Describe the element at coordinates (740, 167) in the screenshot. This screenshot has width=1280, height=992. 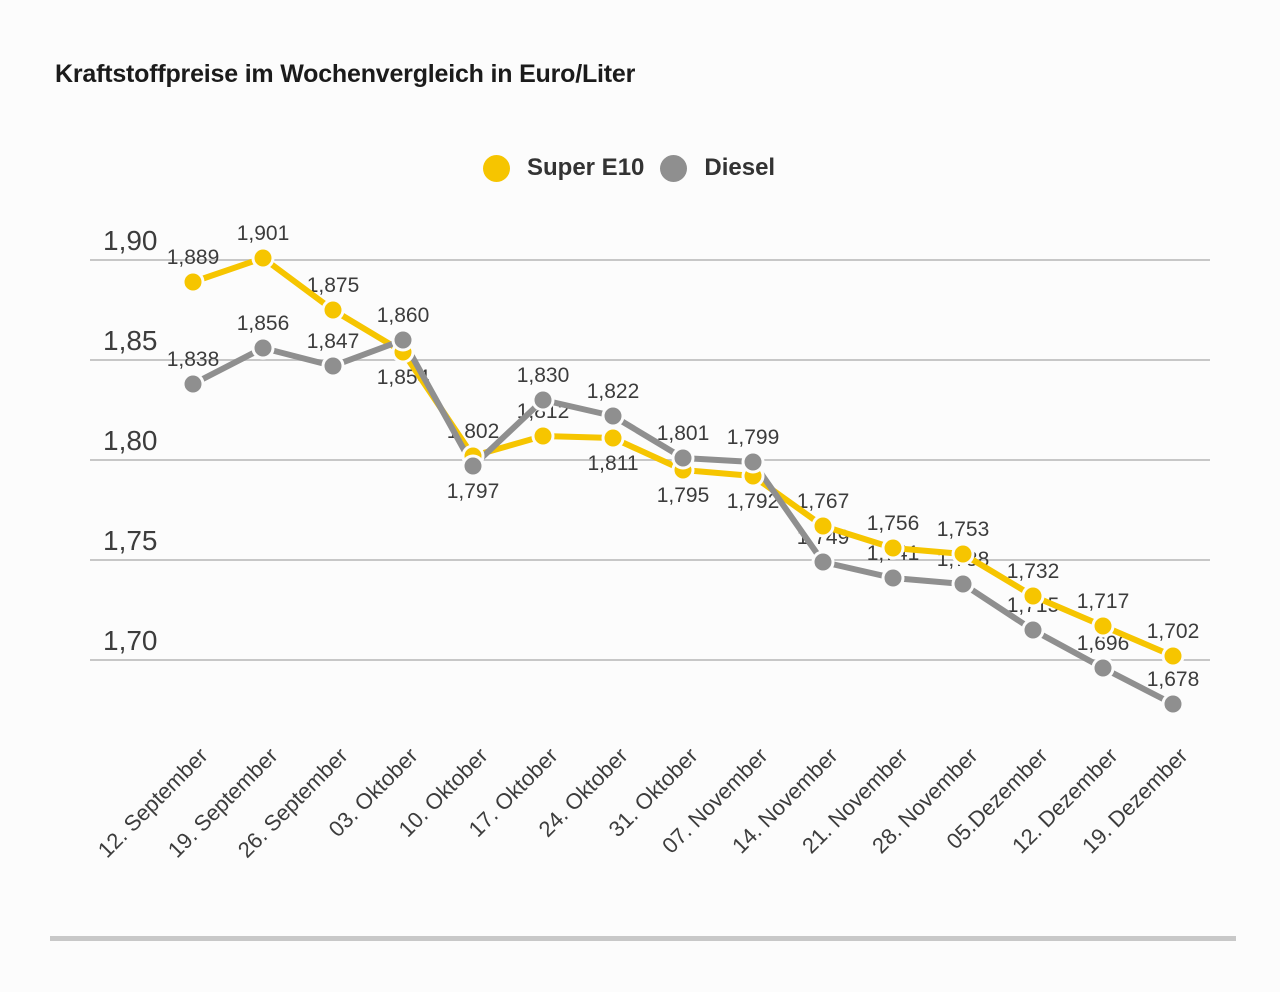
I see `legend-label-diesel: Diesel` at that location.